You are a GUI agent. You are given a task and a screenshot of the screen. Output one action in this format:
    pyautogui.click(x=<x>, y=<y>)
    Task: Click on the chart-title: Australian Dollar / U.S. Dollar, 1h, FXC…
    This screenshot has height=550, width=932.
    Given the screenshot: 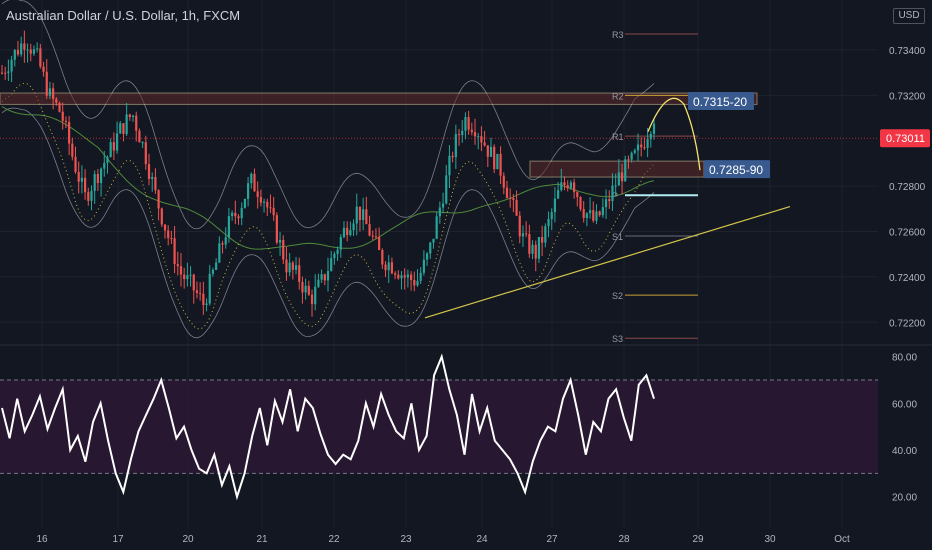 What is the action you would take?
    pyautogui.click(x=123, y=15)
    